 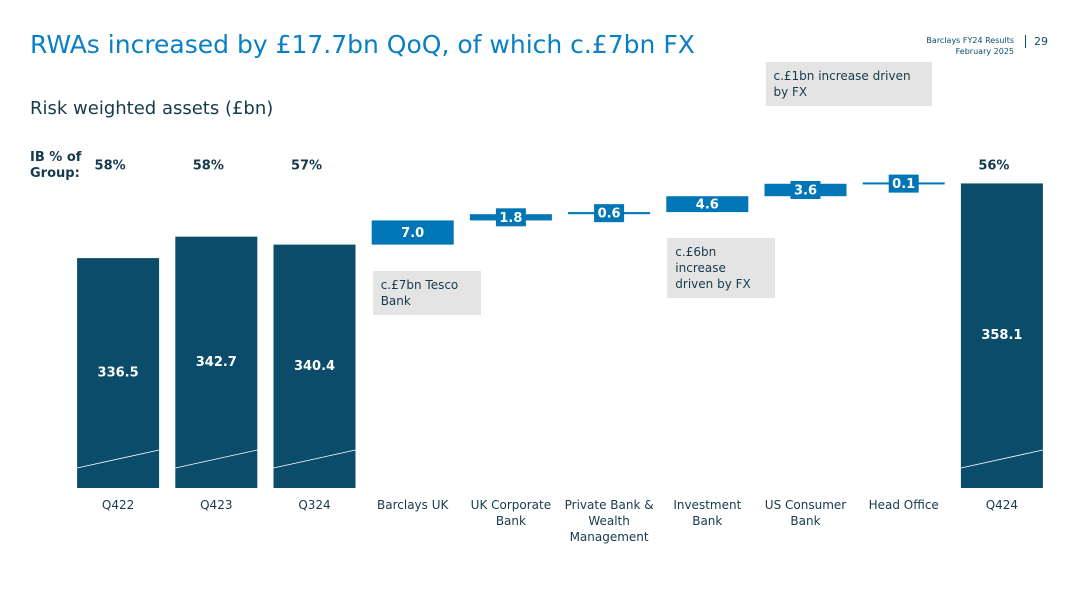 I want to click on annotation: c.£6bn increase driven by FX, so click(x=721, y=268).